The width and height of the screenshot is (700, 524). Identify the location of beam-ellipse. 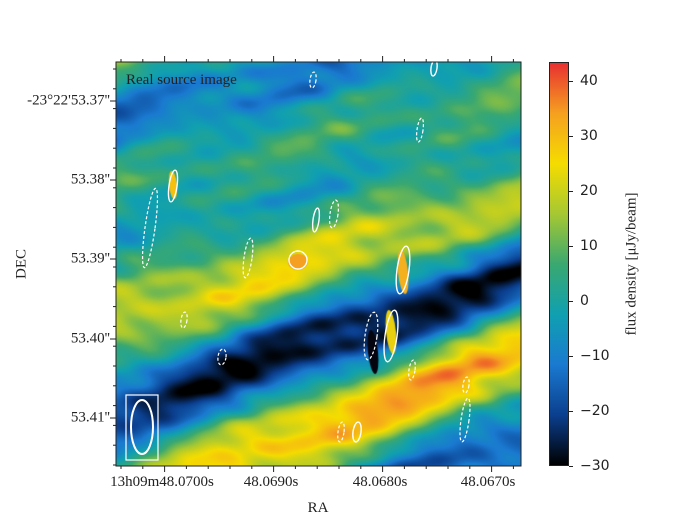
(142, 427).